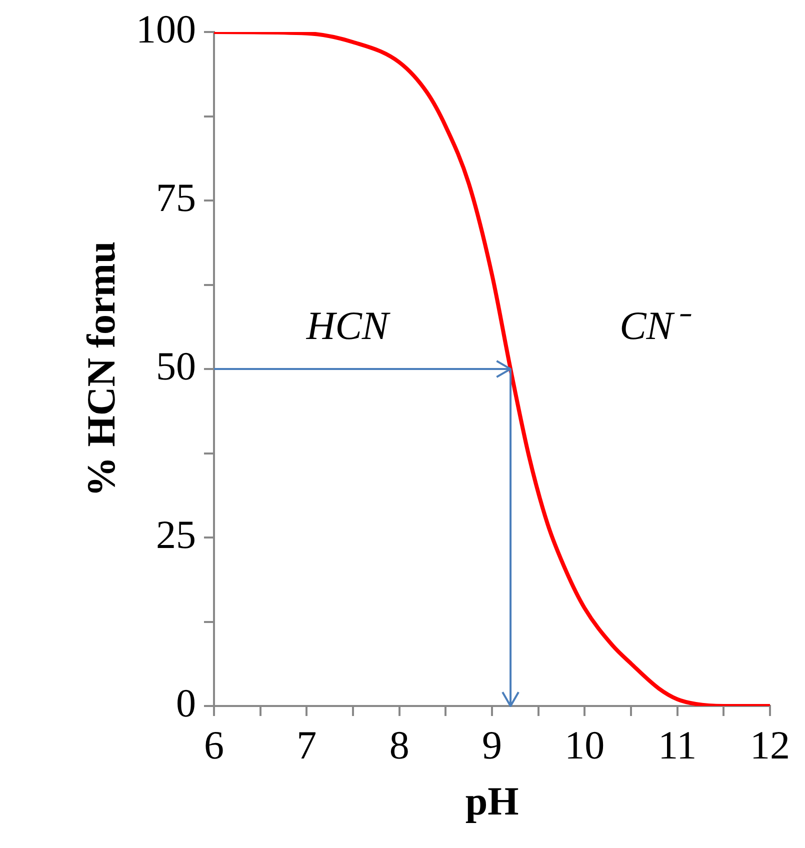 The image size is (805, 848). Describe the element at coordinates (656, 325) in the screenshot. I see `annotation: CN⁻` at that location.